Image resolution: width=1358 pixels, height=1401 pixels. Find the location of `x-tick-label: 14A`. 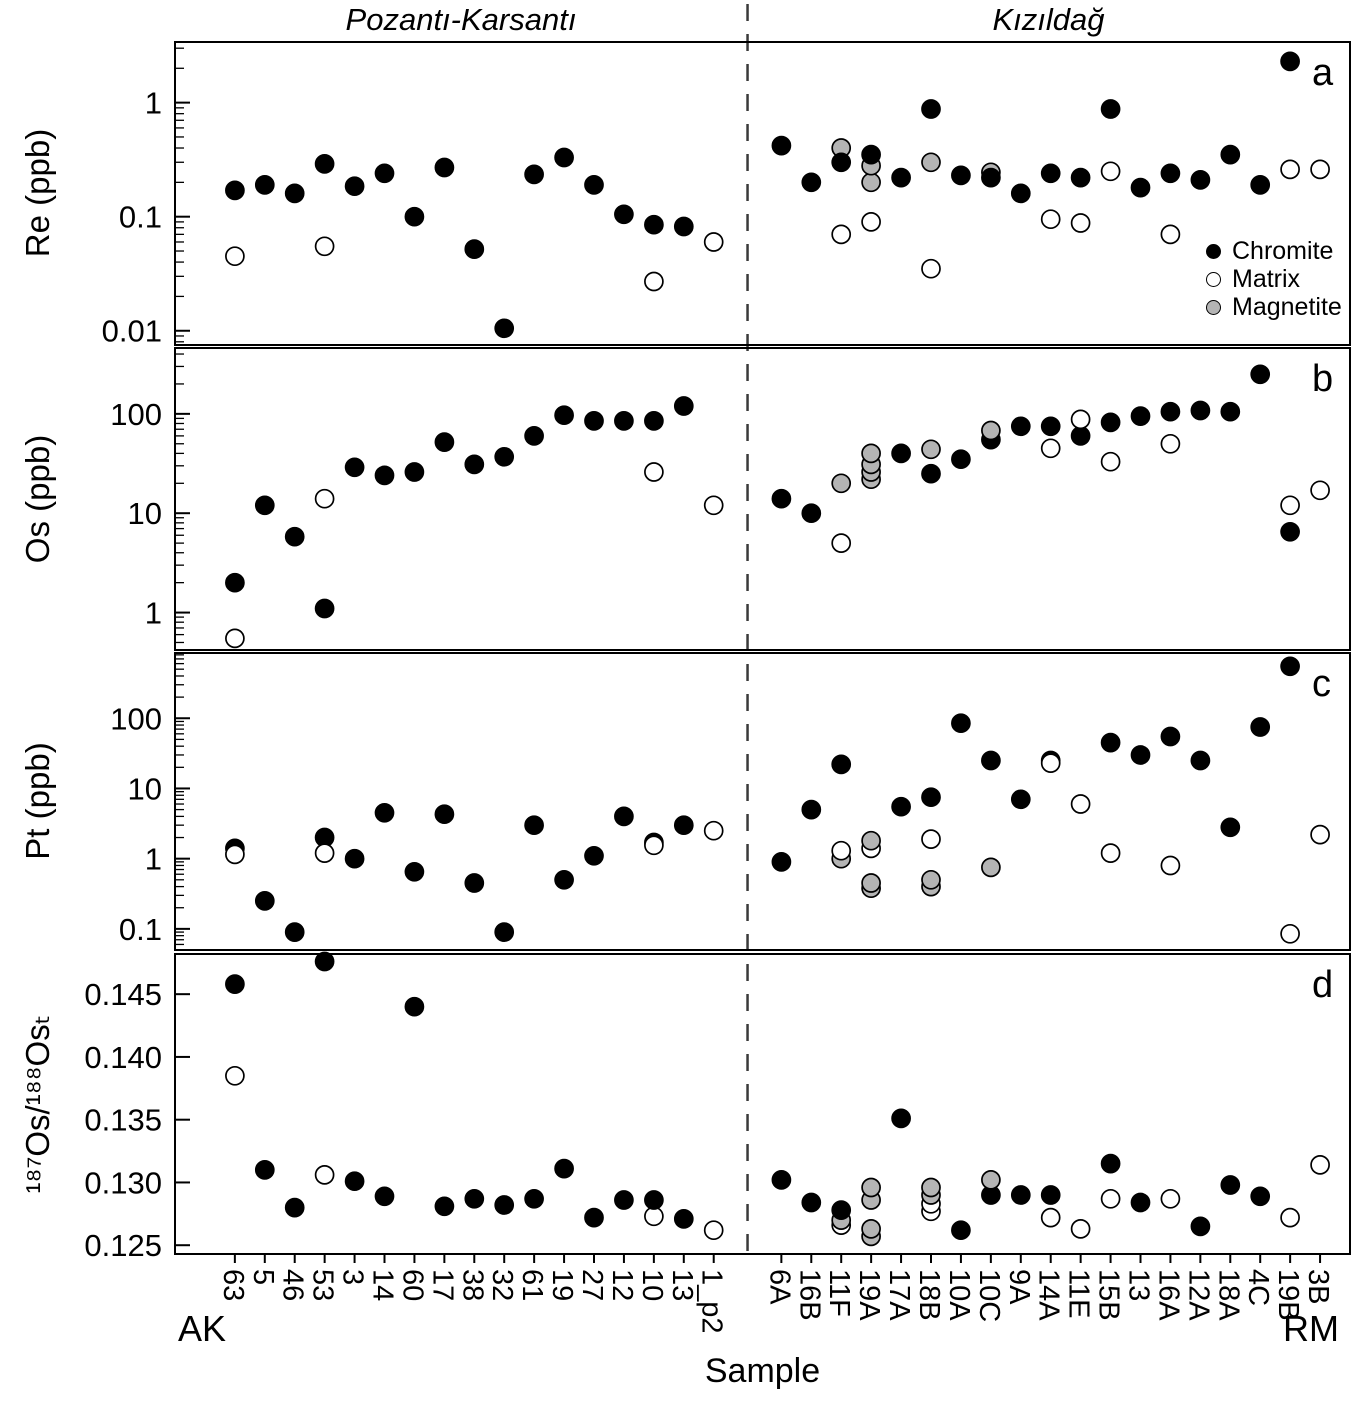

x-tick-label: 14A is located at coordinates (1049, 1295).